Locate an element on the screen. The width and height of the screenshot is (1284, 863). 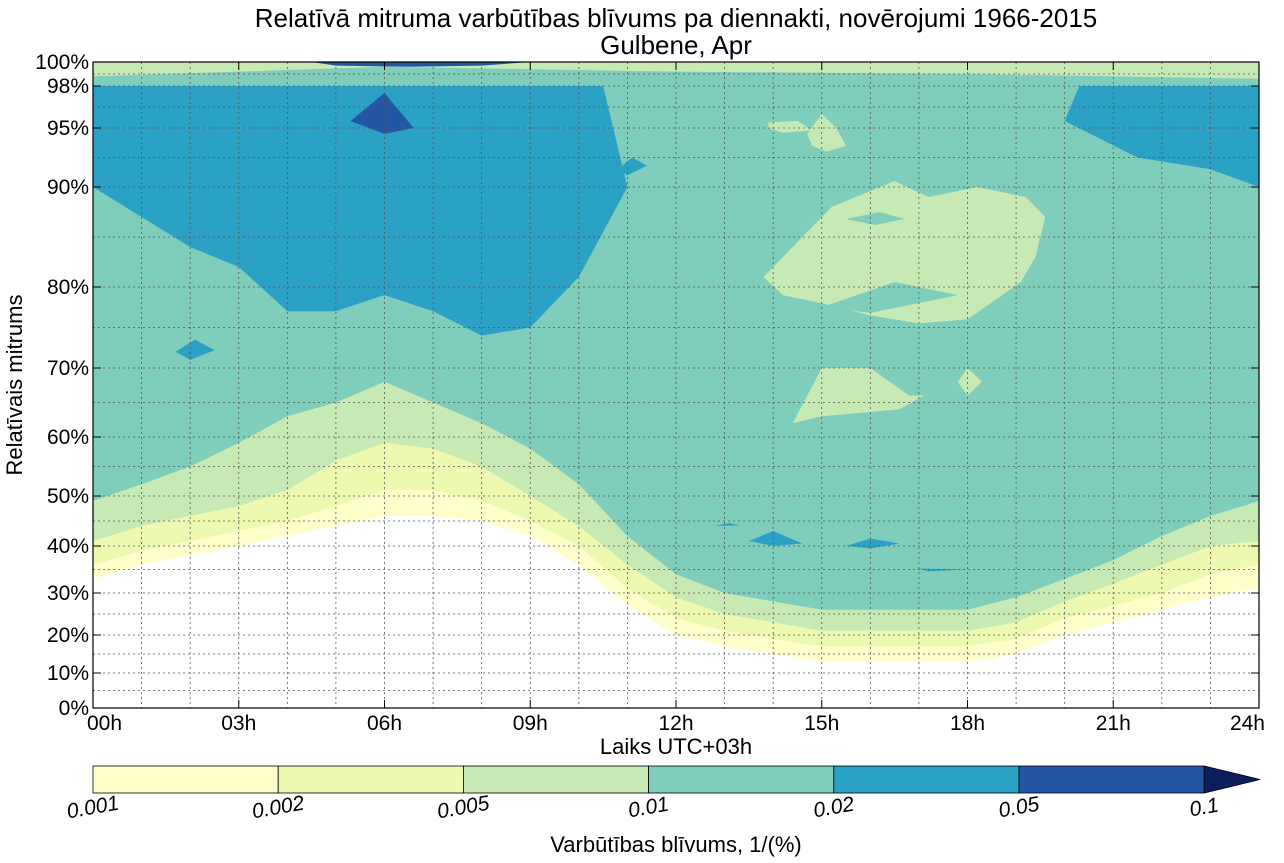
y-tick-label: 40% is located at coordinates (68, 546).